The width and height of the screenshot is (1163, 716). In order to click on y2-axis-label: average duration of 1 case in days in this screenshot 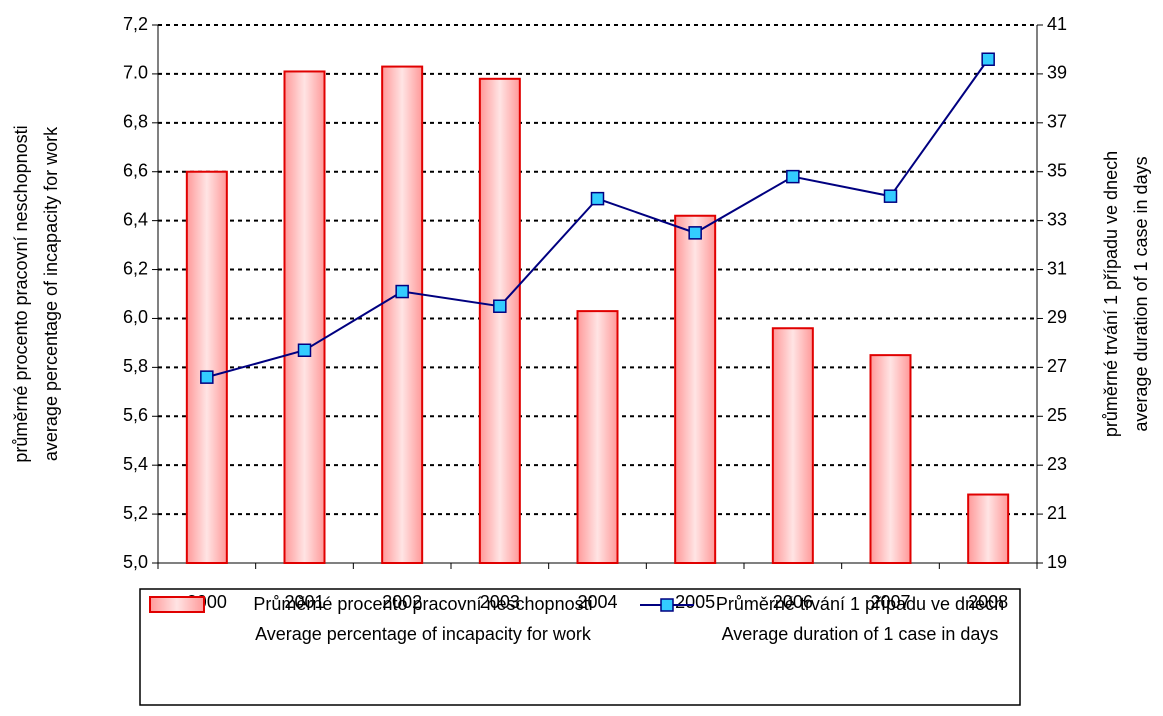, I will do `click(1141, 293)`.